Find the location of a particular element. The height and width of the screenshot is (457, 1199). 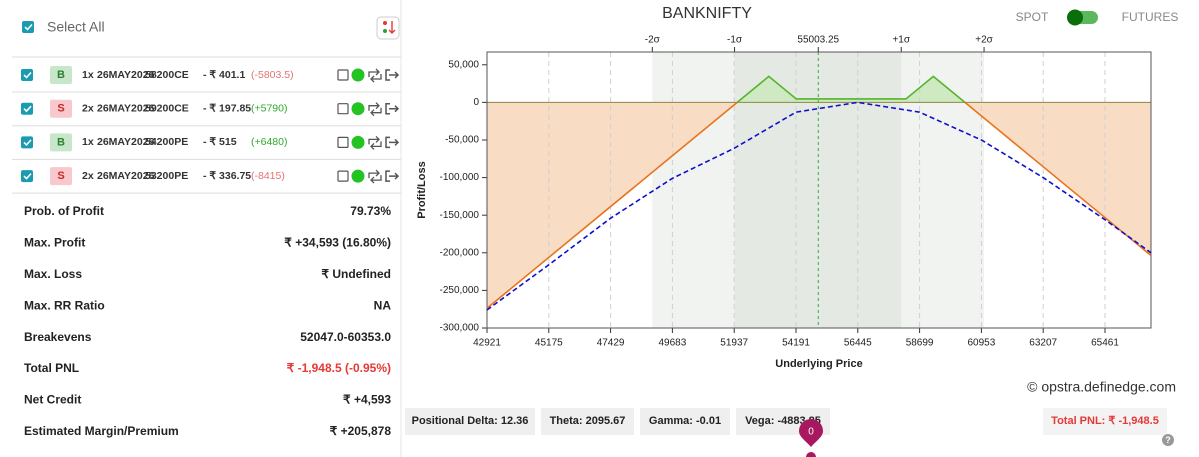

stat-value: ₹ -1,948.5 (-0.95%) is located at coordinates (339, 368).